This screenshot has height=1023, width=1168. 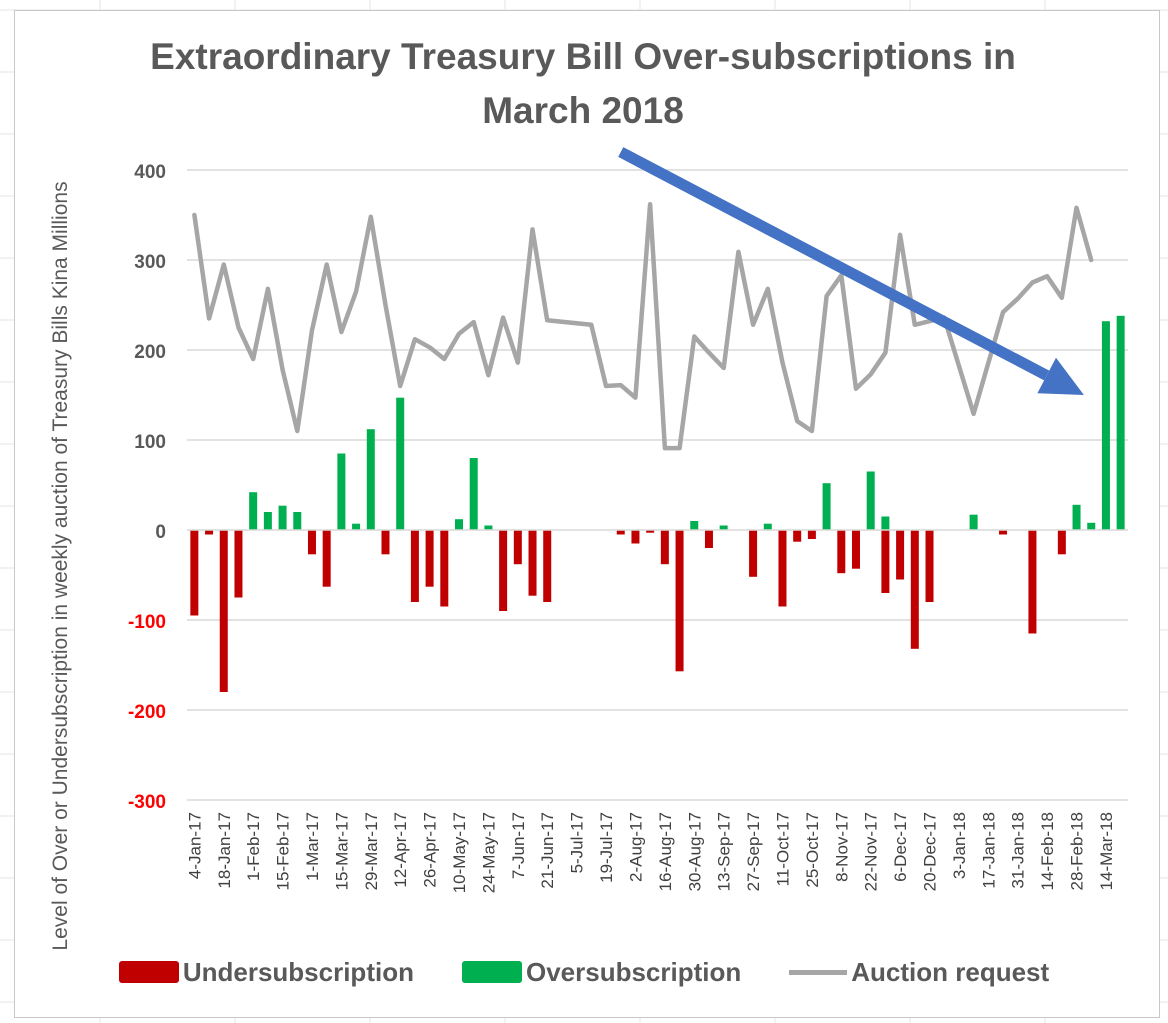 I want to click on x-tick-label: 31-Jan-18, so click(x=1018, y=850).